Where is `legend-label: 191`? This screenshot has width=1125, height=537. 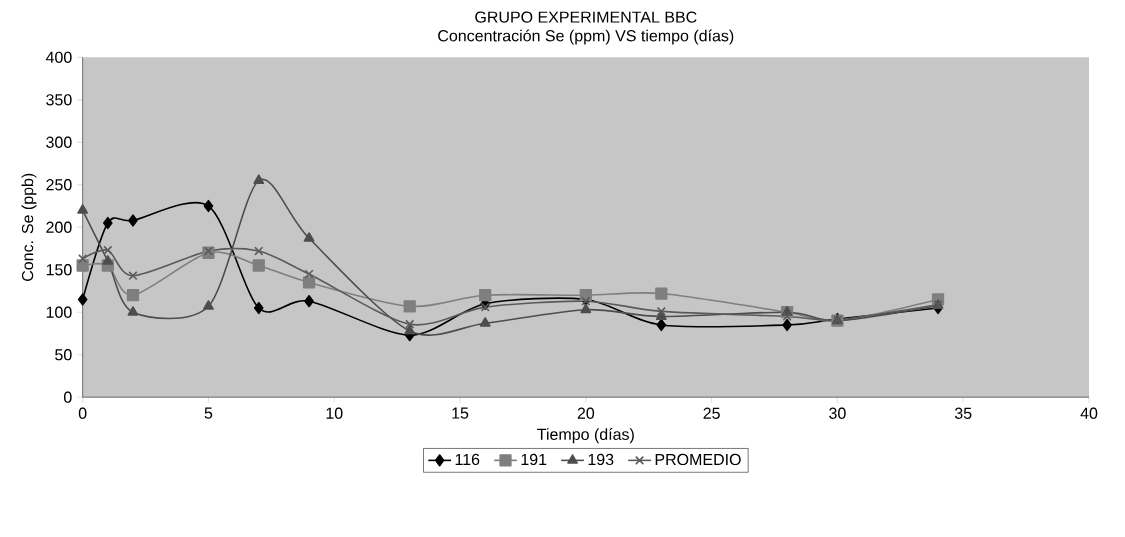 legend-label: 191 is located at coordinates (534, 459).